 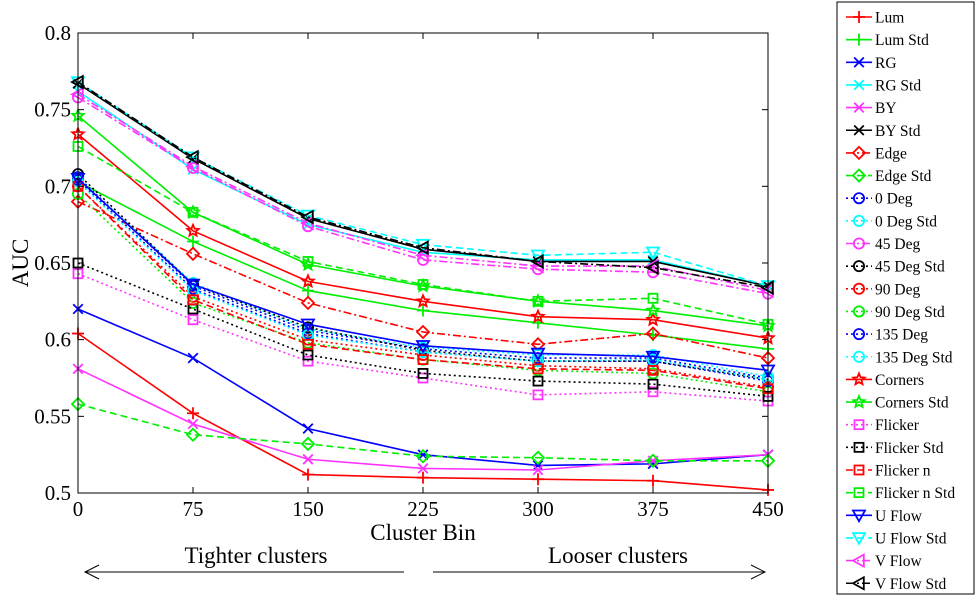 I want to click on legend-item-0-deg: 0 Deg, so click(x=879, y=199).